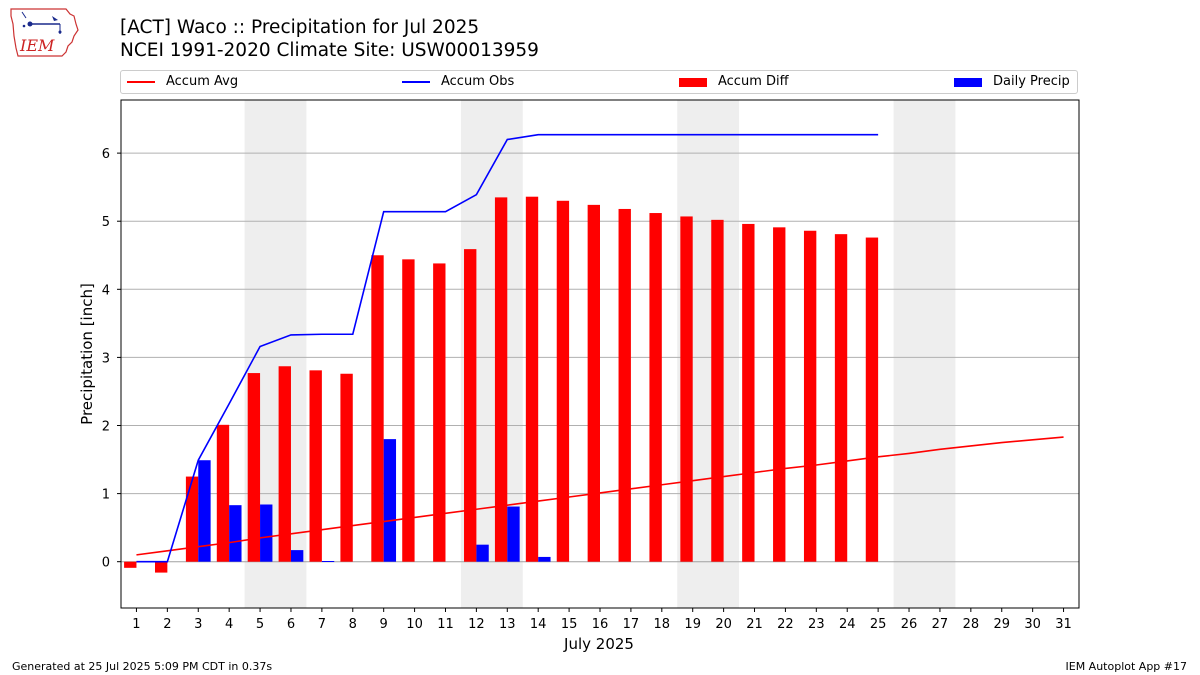 The height and width of the screenshot is (675, 1200). What do you see at coordinates (909, 624) in the screenshot?
I see `x-tick-label: 26` at bounding box center [909, 624].